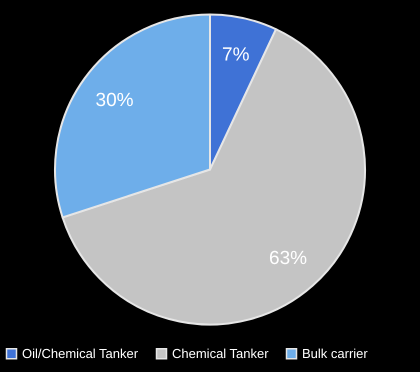  What do you see at coordinates (80, 353) in the screenshot?
I see `legend-label: Oil/Chemical Tanker` at bounding box center [80, 353].